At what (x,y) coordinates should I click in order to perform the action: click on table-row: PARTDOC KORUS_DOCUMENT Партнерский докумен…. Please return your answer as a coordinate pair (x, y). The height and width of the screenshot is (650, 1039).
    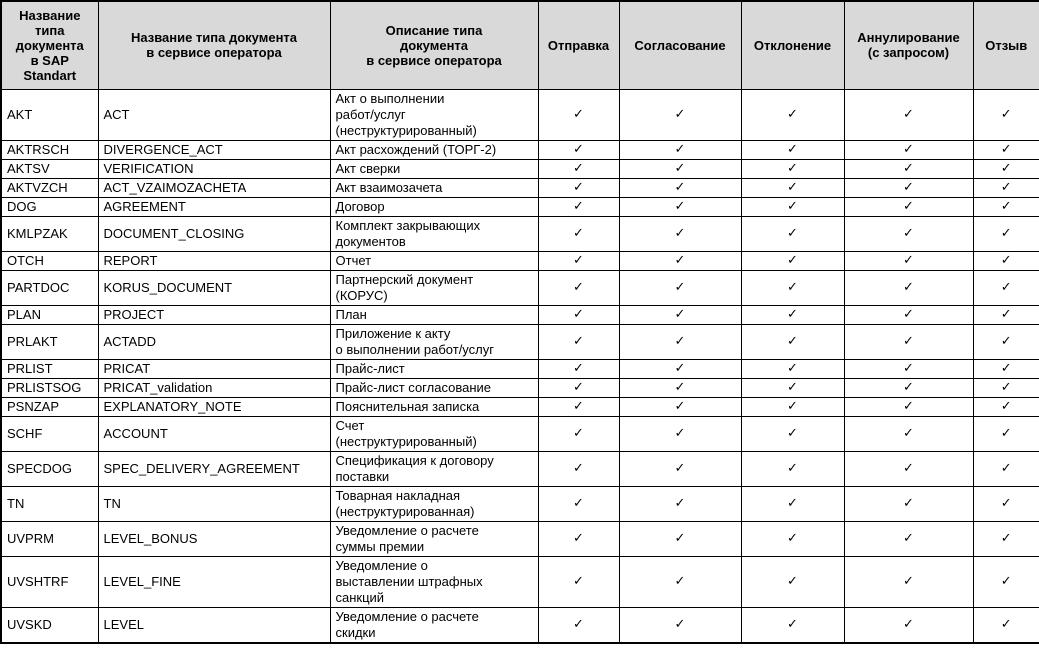
    Looking at the image, I should click on (519, 287).